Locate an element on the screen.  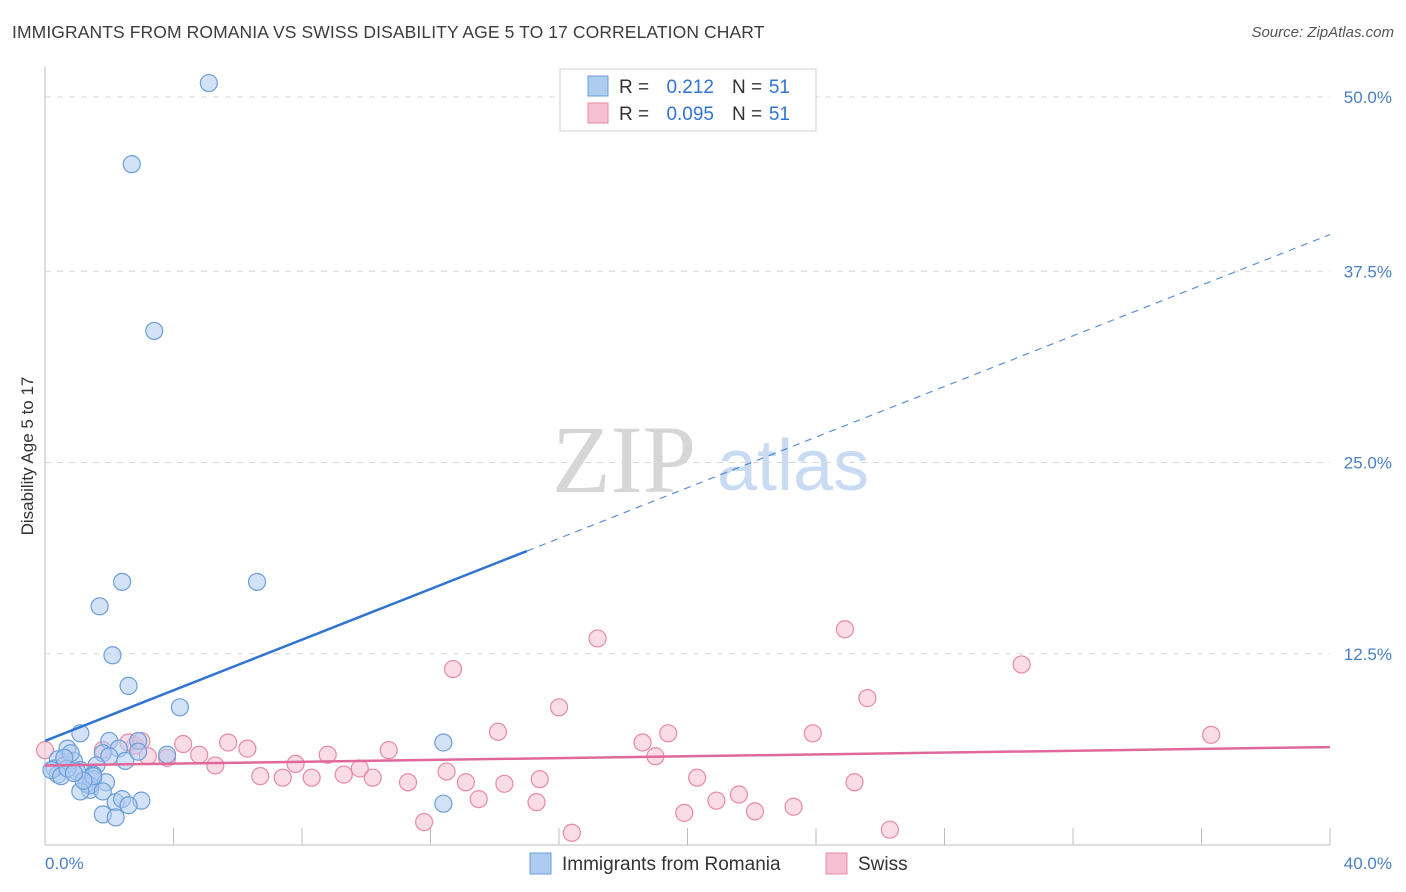
source-label: Source: ZipAtlas.com is located at coordinates (1322, 32).